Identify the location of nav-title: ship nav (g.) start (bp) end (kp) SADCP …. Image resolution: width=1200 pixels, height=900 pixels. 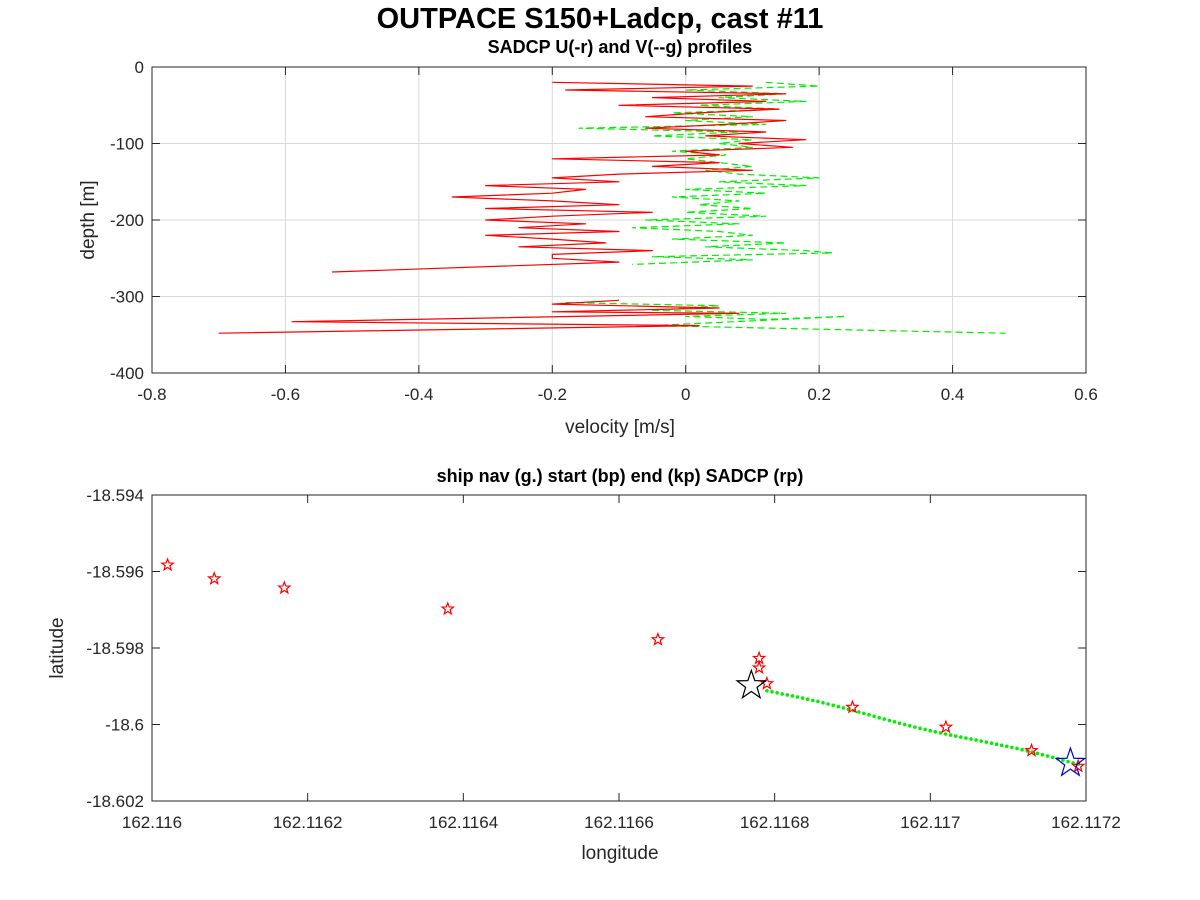
(620, 476).